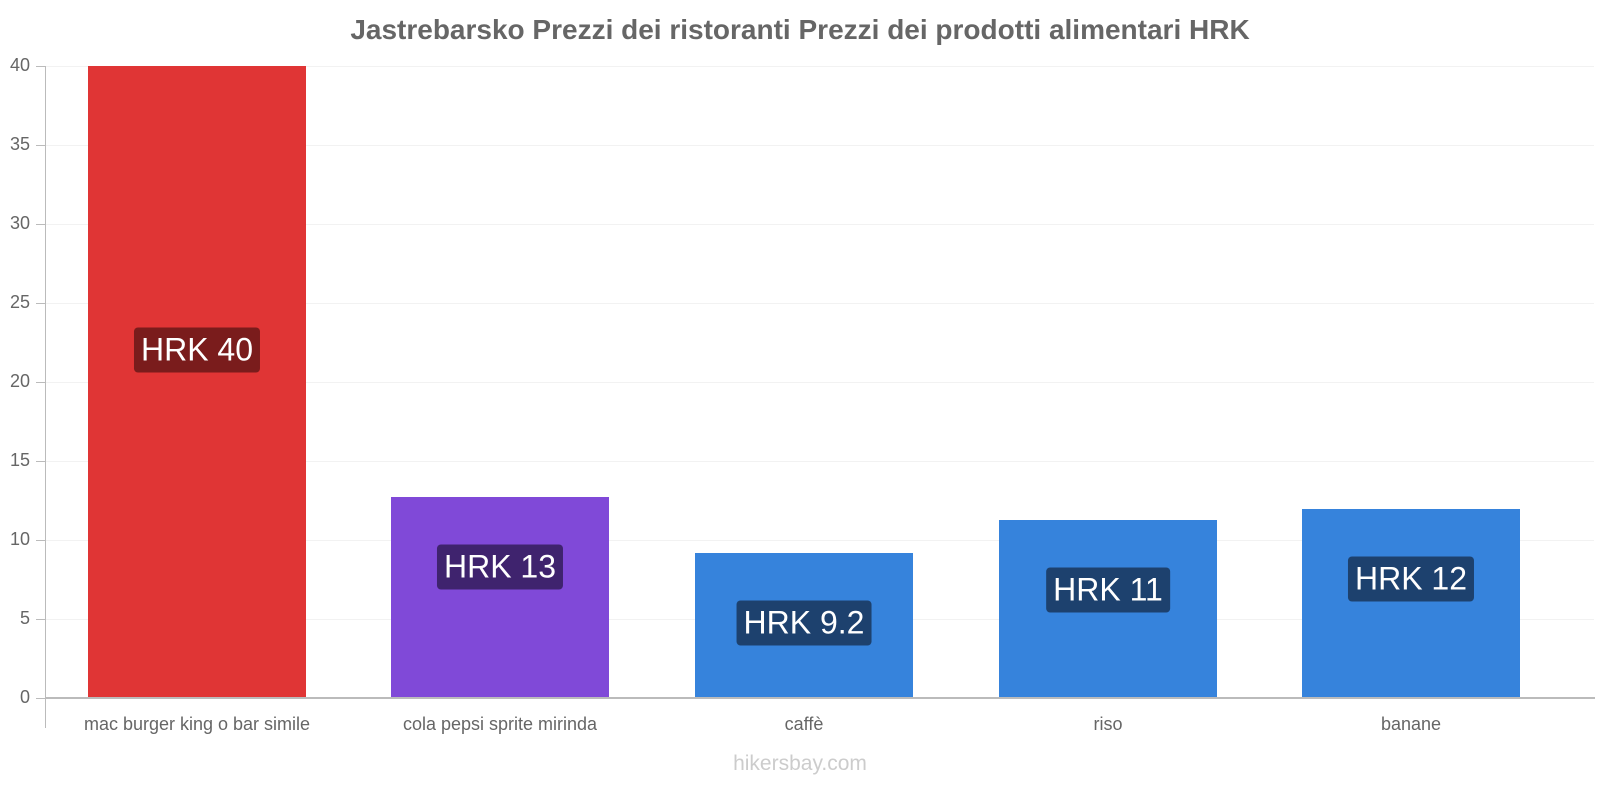 This screenshot has height=800, width=1600. I want to click on y-tick-label: 10, so click(19, 539).